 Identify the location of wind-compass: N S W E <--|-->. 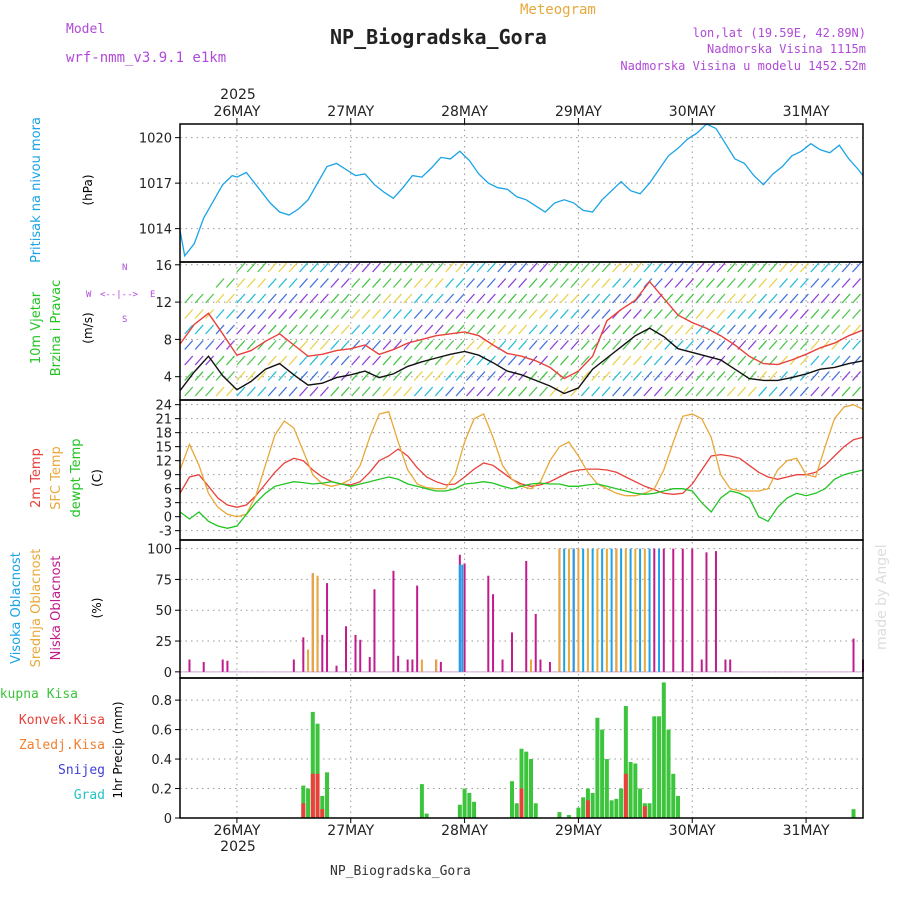
(120, 294).